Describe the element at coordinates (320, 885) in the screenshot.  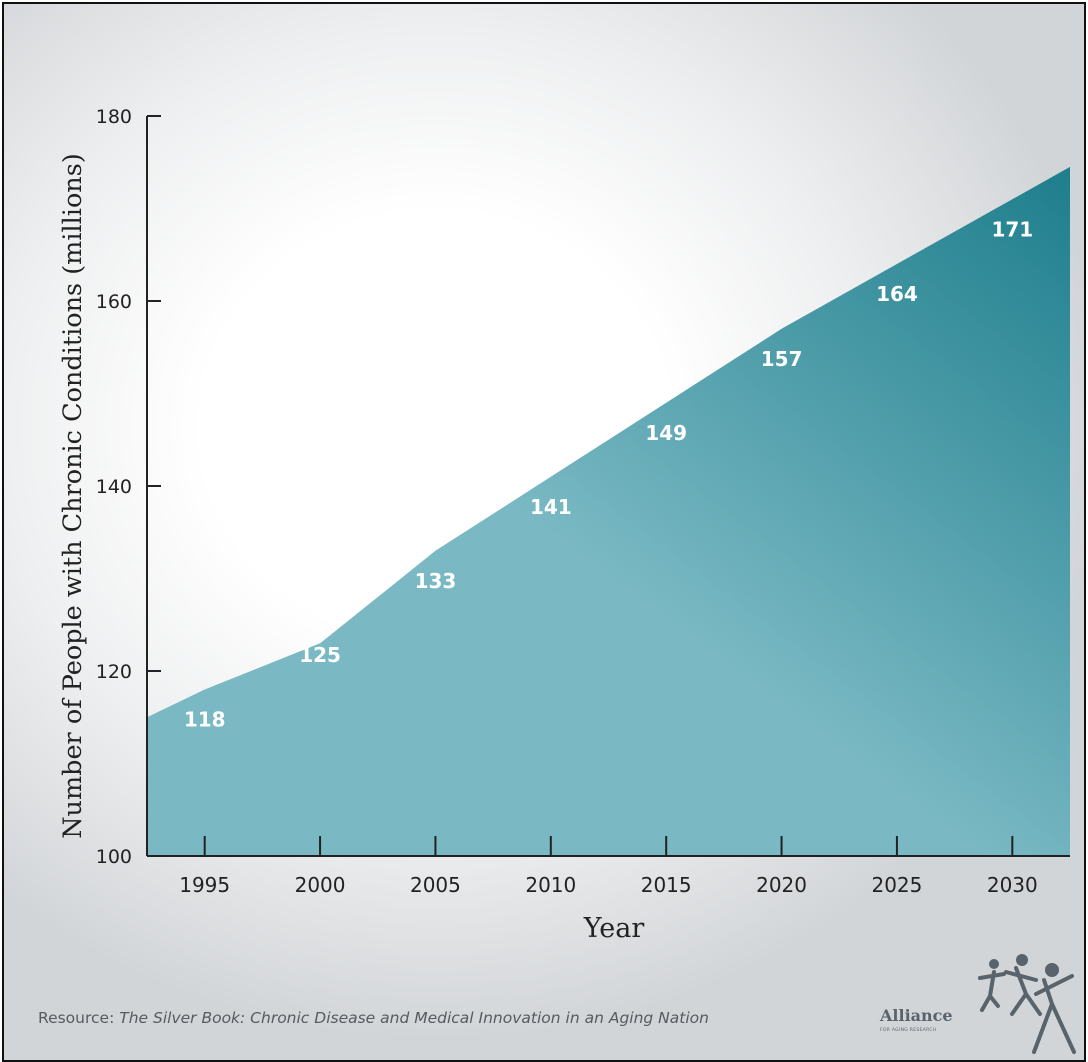
I see `x-tick-label: 2000` at that location.